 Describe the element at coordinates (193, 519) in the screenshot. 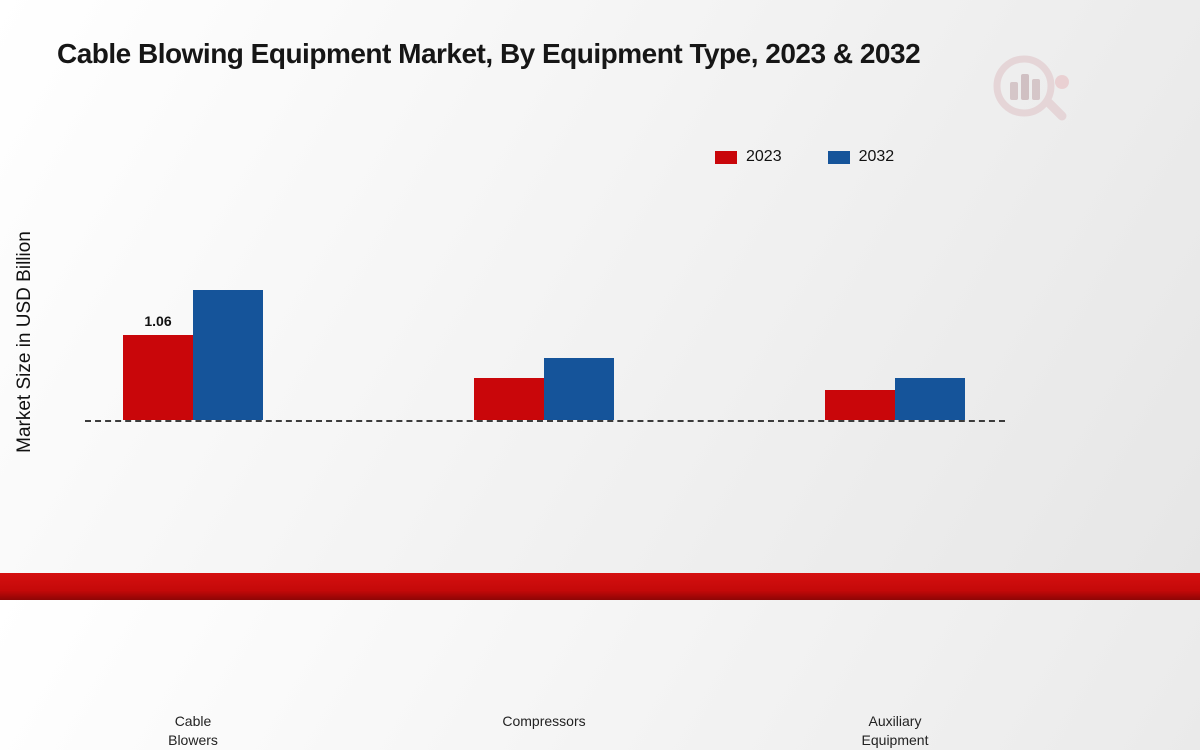

I see `bar-group-cable-blowers: 1.06 Cable Blowers` at that location.